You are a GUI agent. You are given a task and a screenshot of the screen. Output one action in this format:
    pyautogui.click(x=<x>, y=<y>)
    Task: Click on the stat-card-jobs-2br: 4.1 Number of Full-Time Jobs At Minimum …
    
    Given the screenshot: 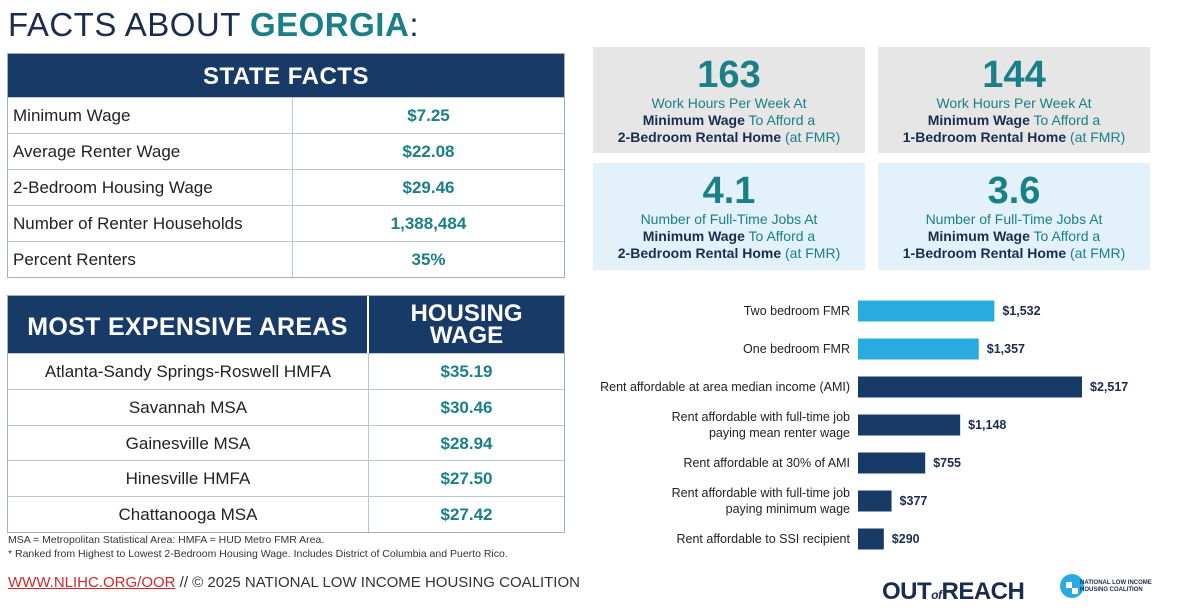 What is the action you would take?
    pyautogui.click(x=729, y=216)
    